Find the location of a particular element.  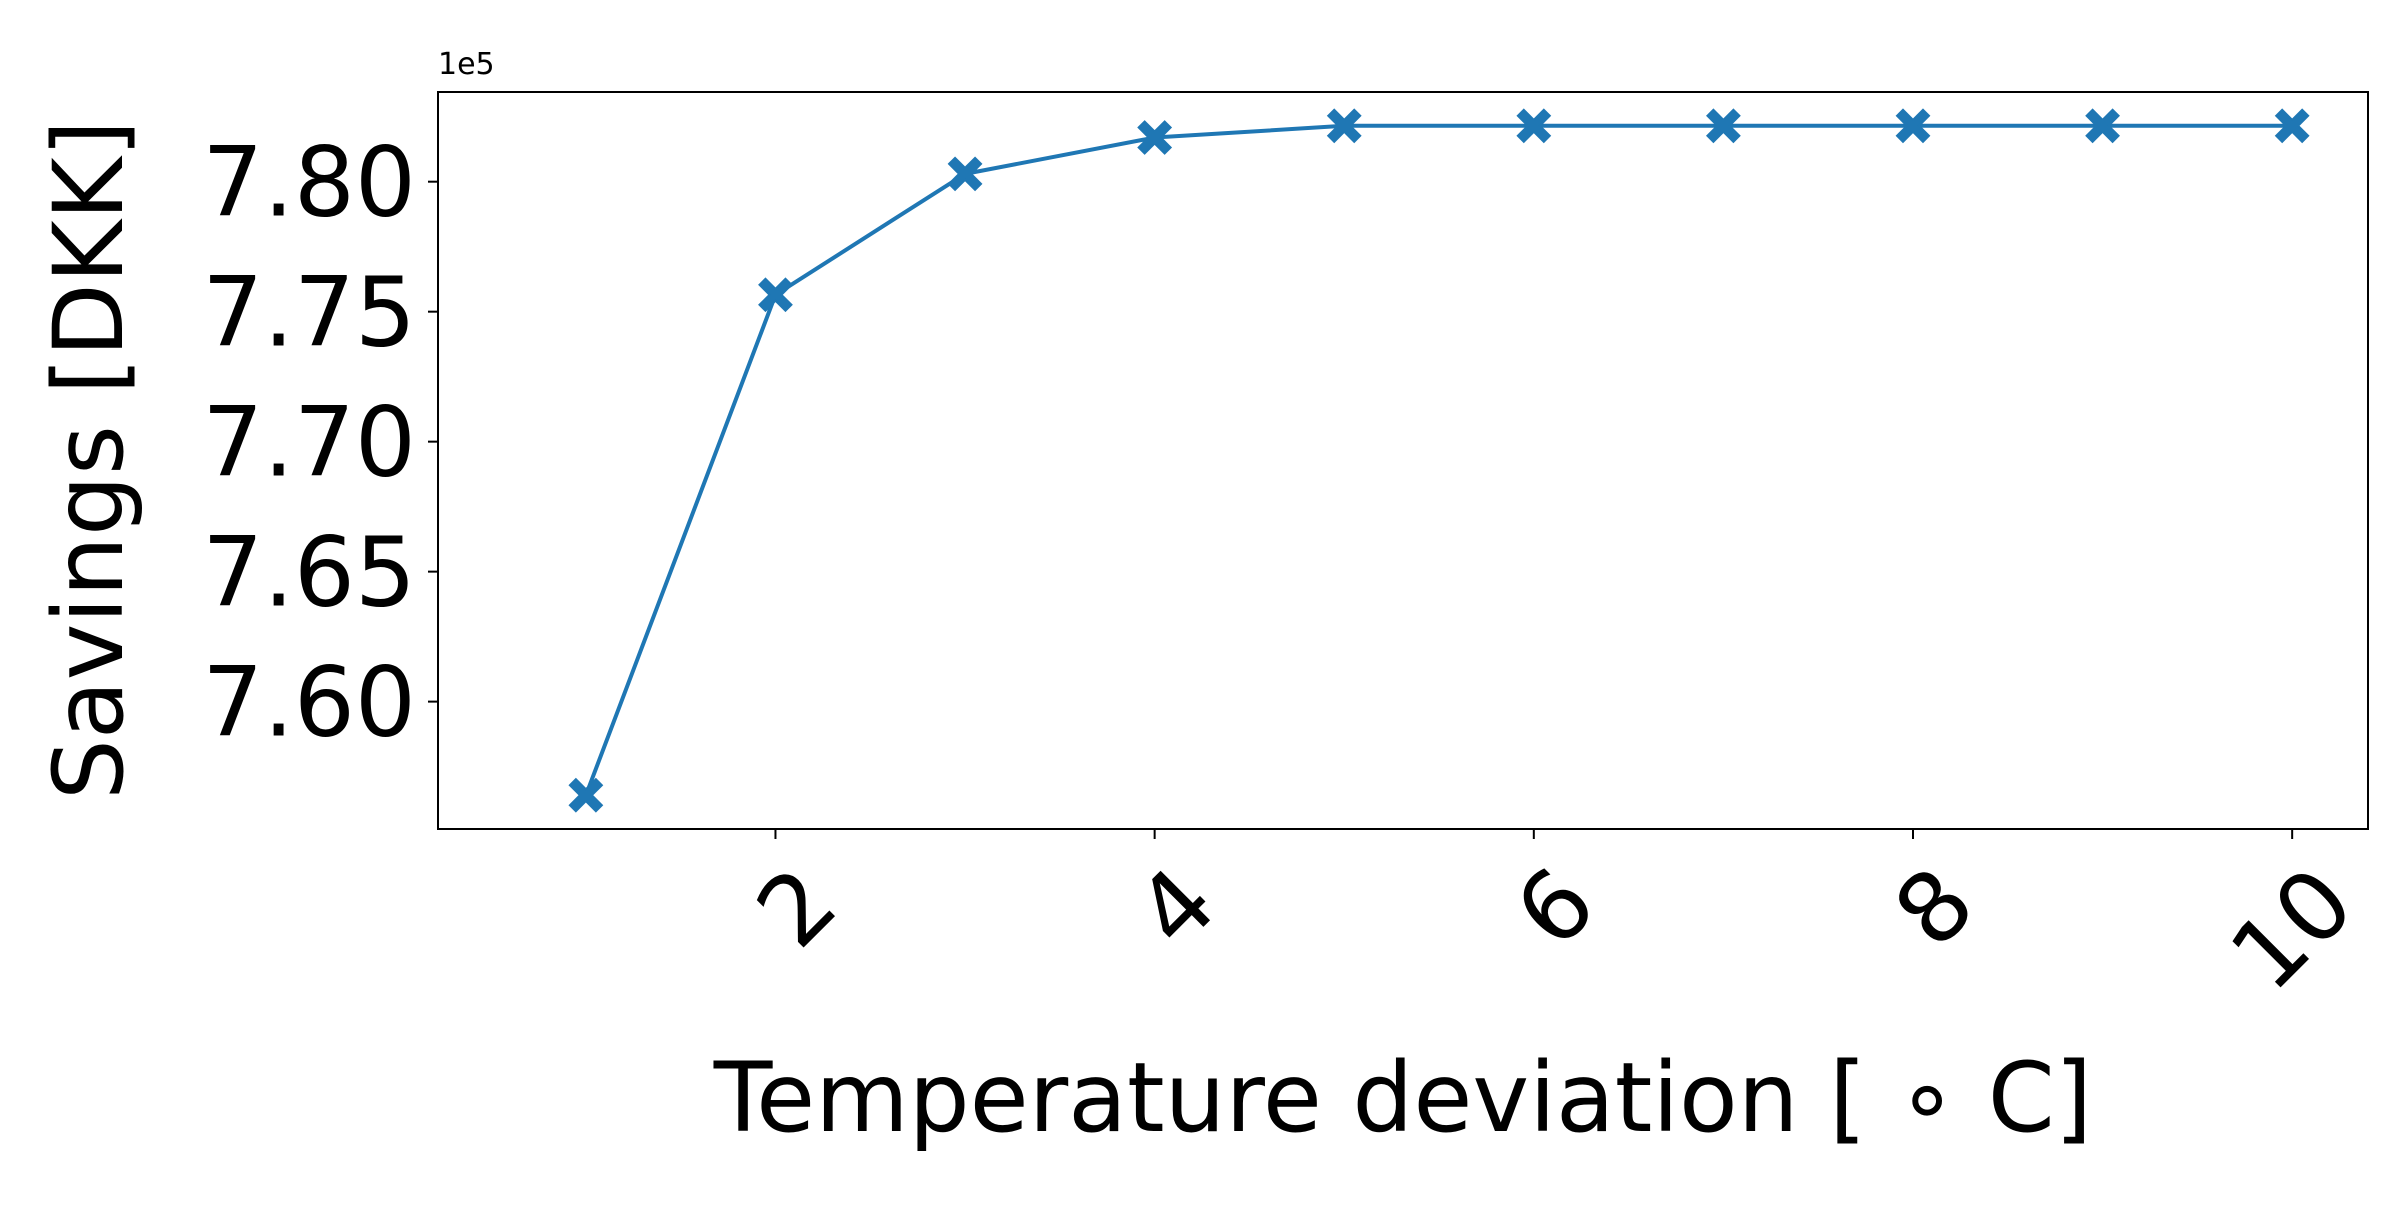

x-axis-label: Temperature deviation [ ∘ C] is located at coordinates (1402, 1098).